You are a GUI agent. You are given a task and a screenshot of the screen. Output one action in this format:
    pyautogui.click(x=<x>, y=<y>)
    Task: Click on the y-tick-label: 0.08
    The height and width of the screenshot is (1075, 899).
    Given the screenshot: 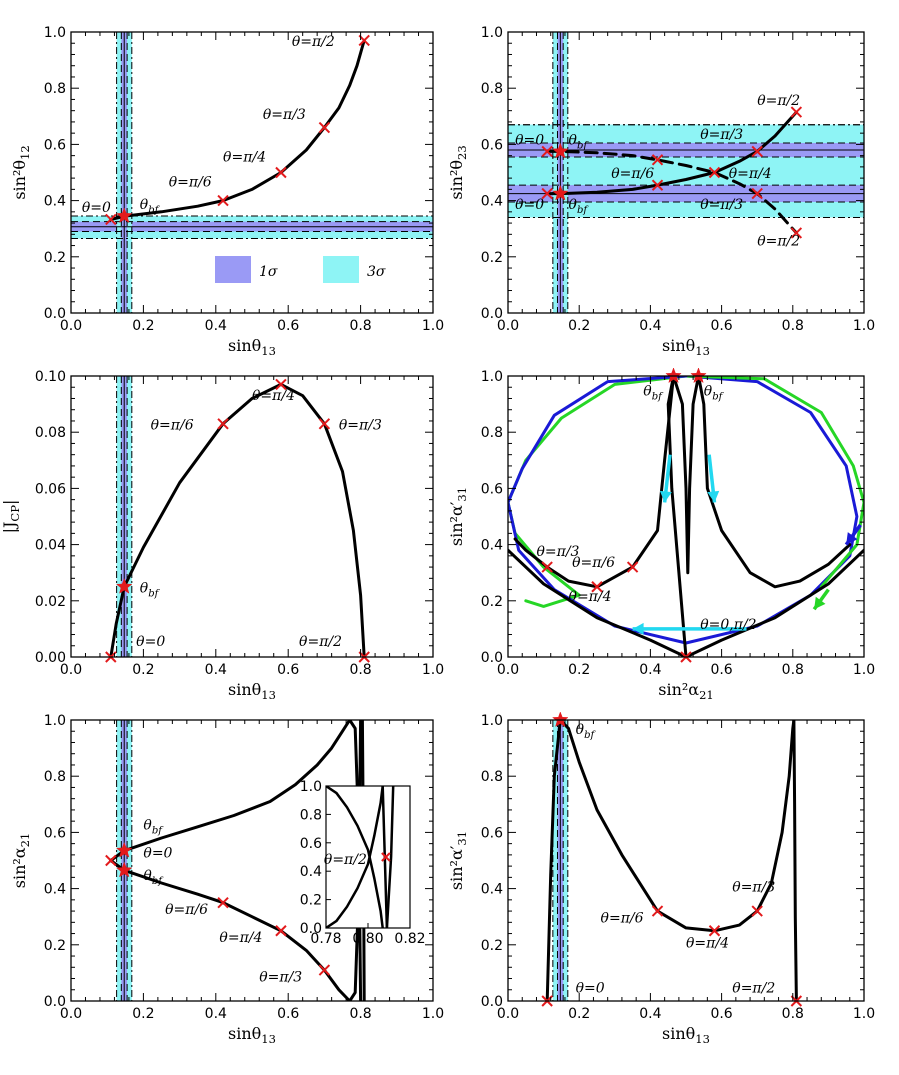 What is the action you would take?
    pyautogui.click(x=50, y=433)
    